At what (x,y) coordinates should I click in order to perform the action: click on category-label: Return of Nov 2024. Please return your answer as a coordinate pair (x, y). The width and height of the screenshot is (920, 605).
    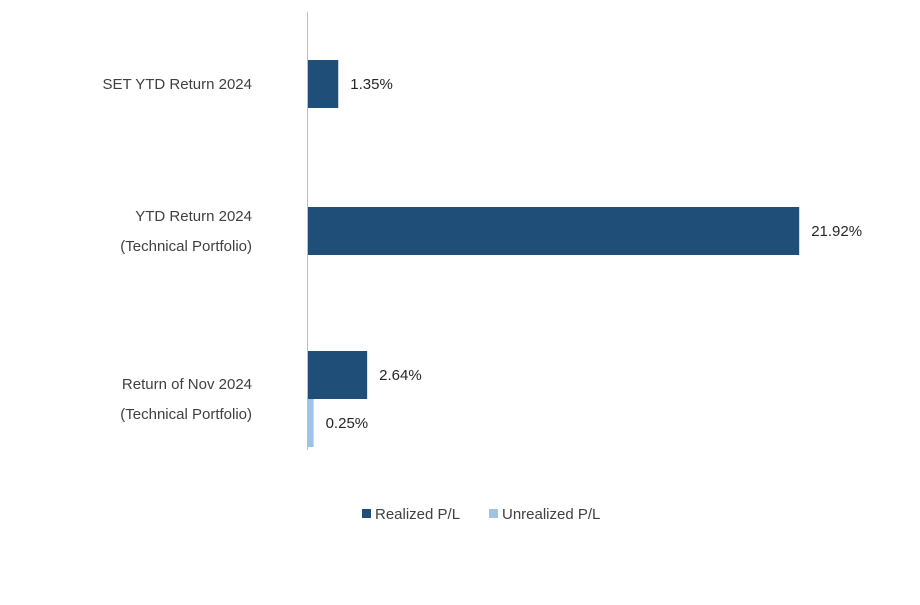
    Looking at the image, I should click on (187, 384).